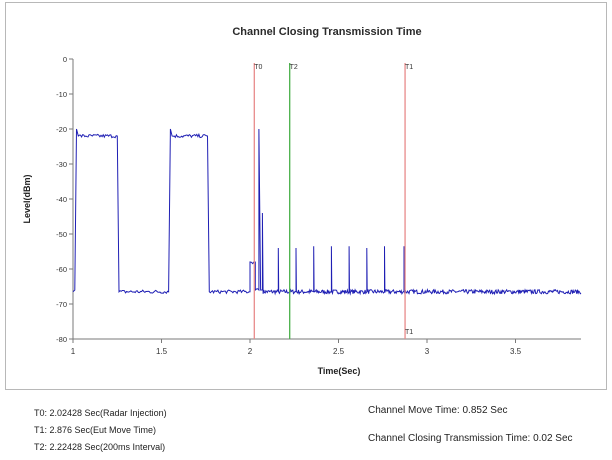 The width and height of the screenshot is (612, 460). Describe the element at coordinates (61, 304) in the screenshot. I see `y-tick-label: -70` at that location.